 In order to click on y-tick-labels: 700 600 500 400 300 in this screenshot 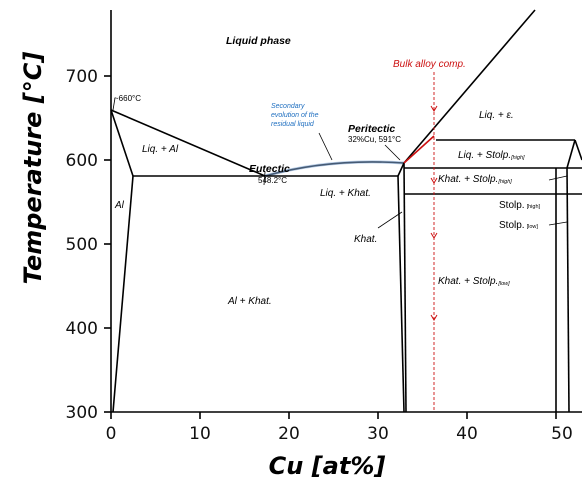, I will do `click(82, 245)`.